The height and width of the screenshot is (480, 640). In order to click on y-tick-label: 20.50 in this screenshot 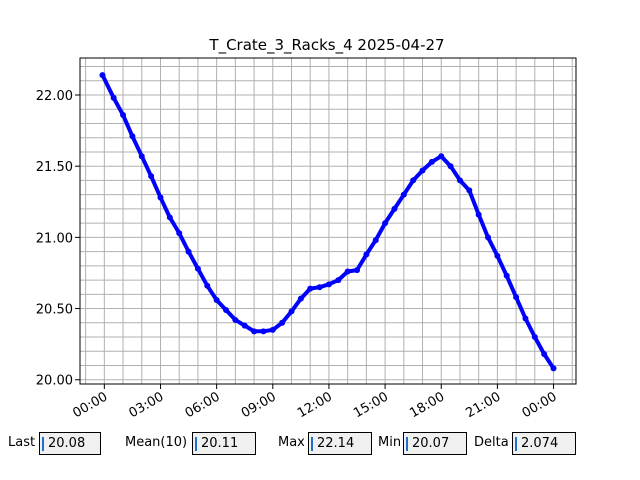, I will do `click(54, 310)`.